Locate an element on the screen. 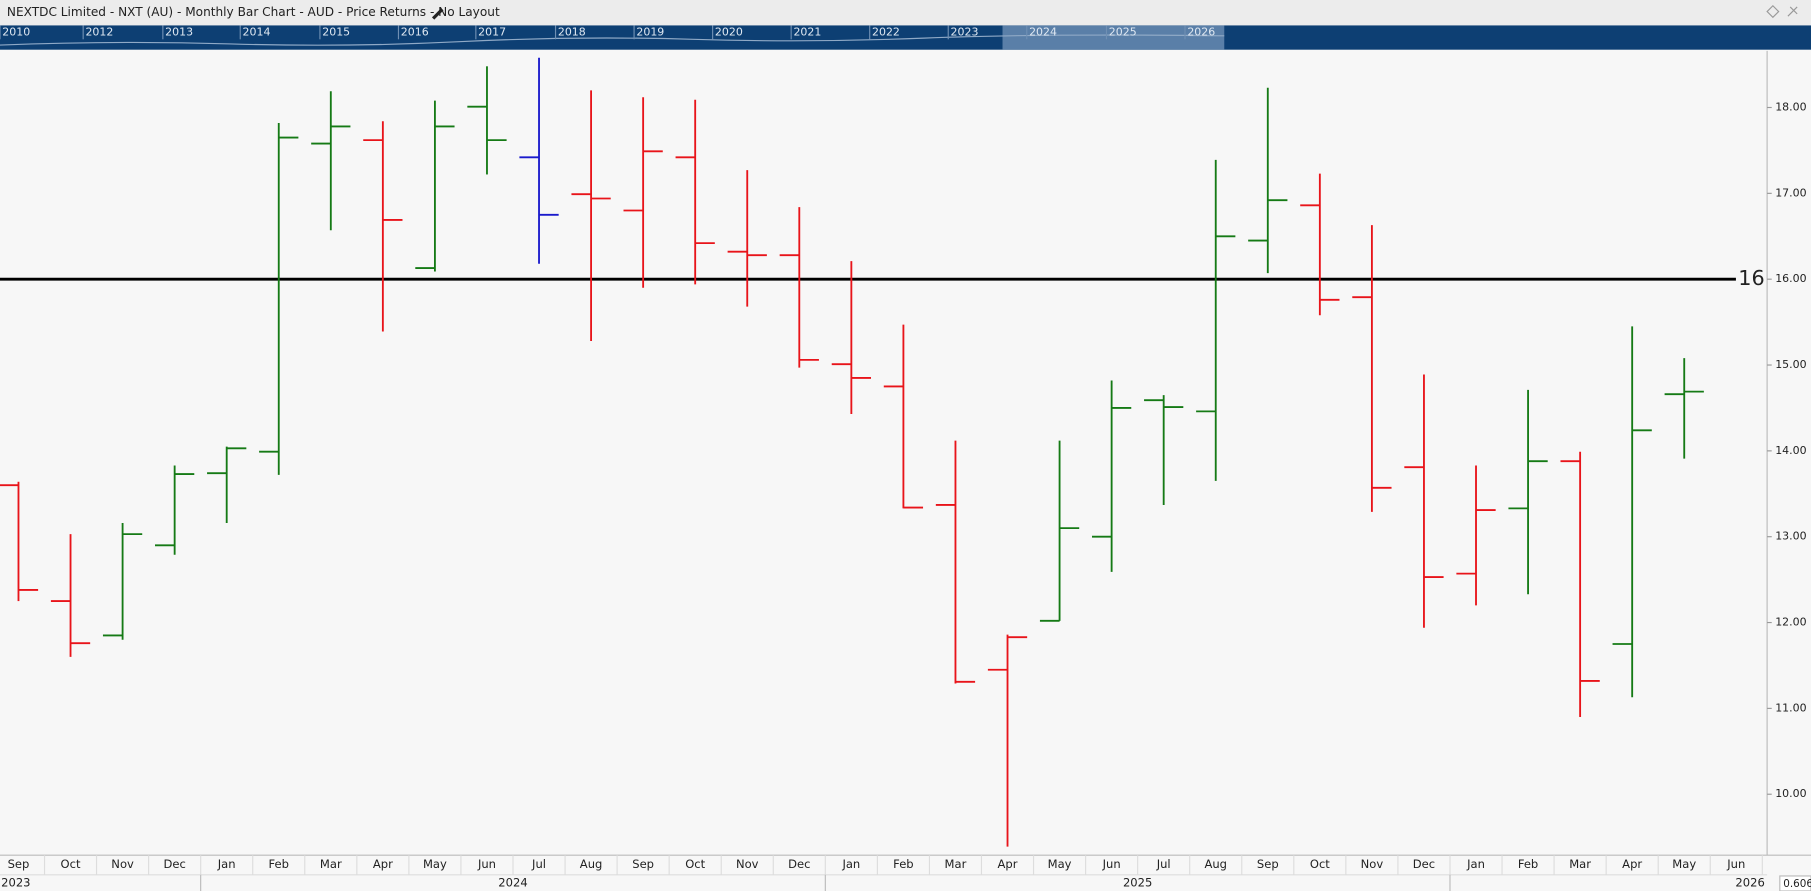 Image resolution: width=1811 pixels, height=891 pixels. x-year-label: 2025 is located at coordinates (1137, 882).